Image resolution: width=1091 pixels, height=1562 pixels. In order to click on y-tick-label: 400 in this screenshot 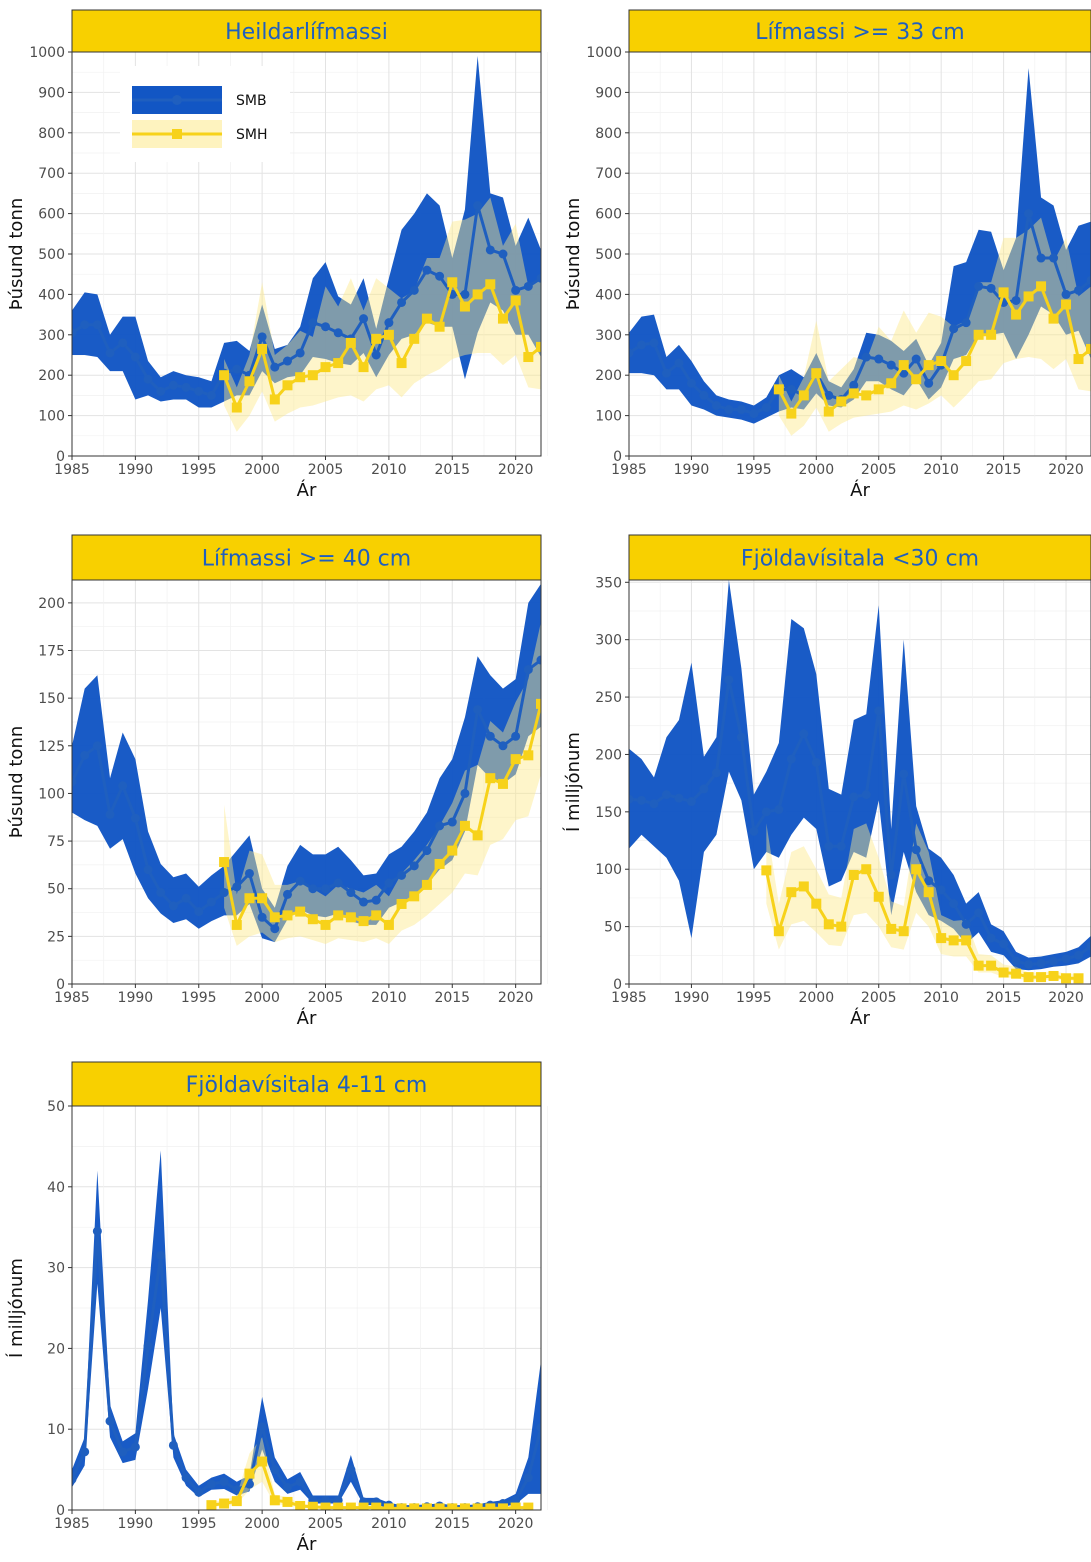, I will do `click(608, 295)`.